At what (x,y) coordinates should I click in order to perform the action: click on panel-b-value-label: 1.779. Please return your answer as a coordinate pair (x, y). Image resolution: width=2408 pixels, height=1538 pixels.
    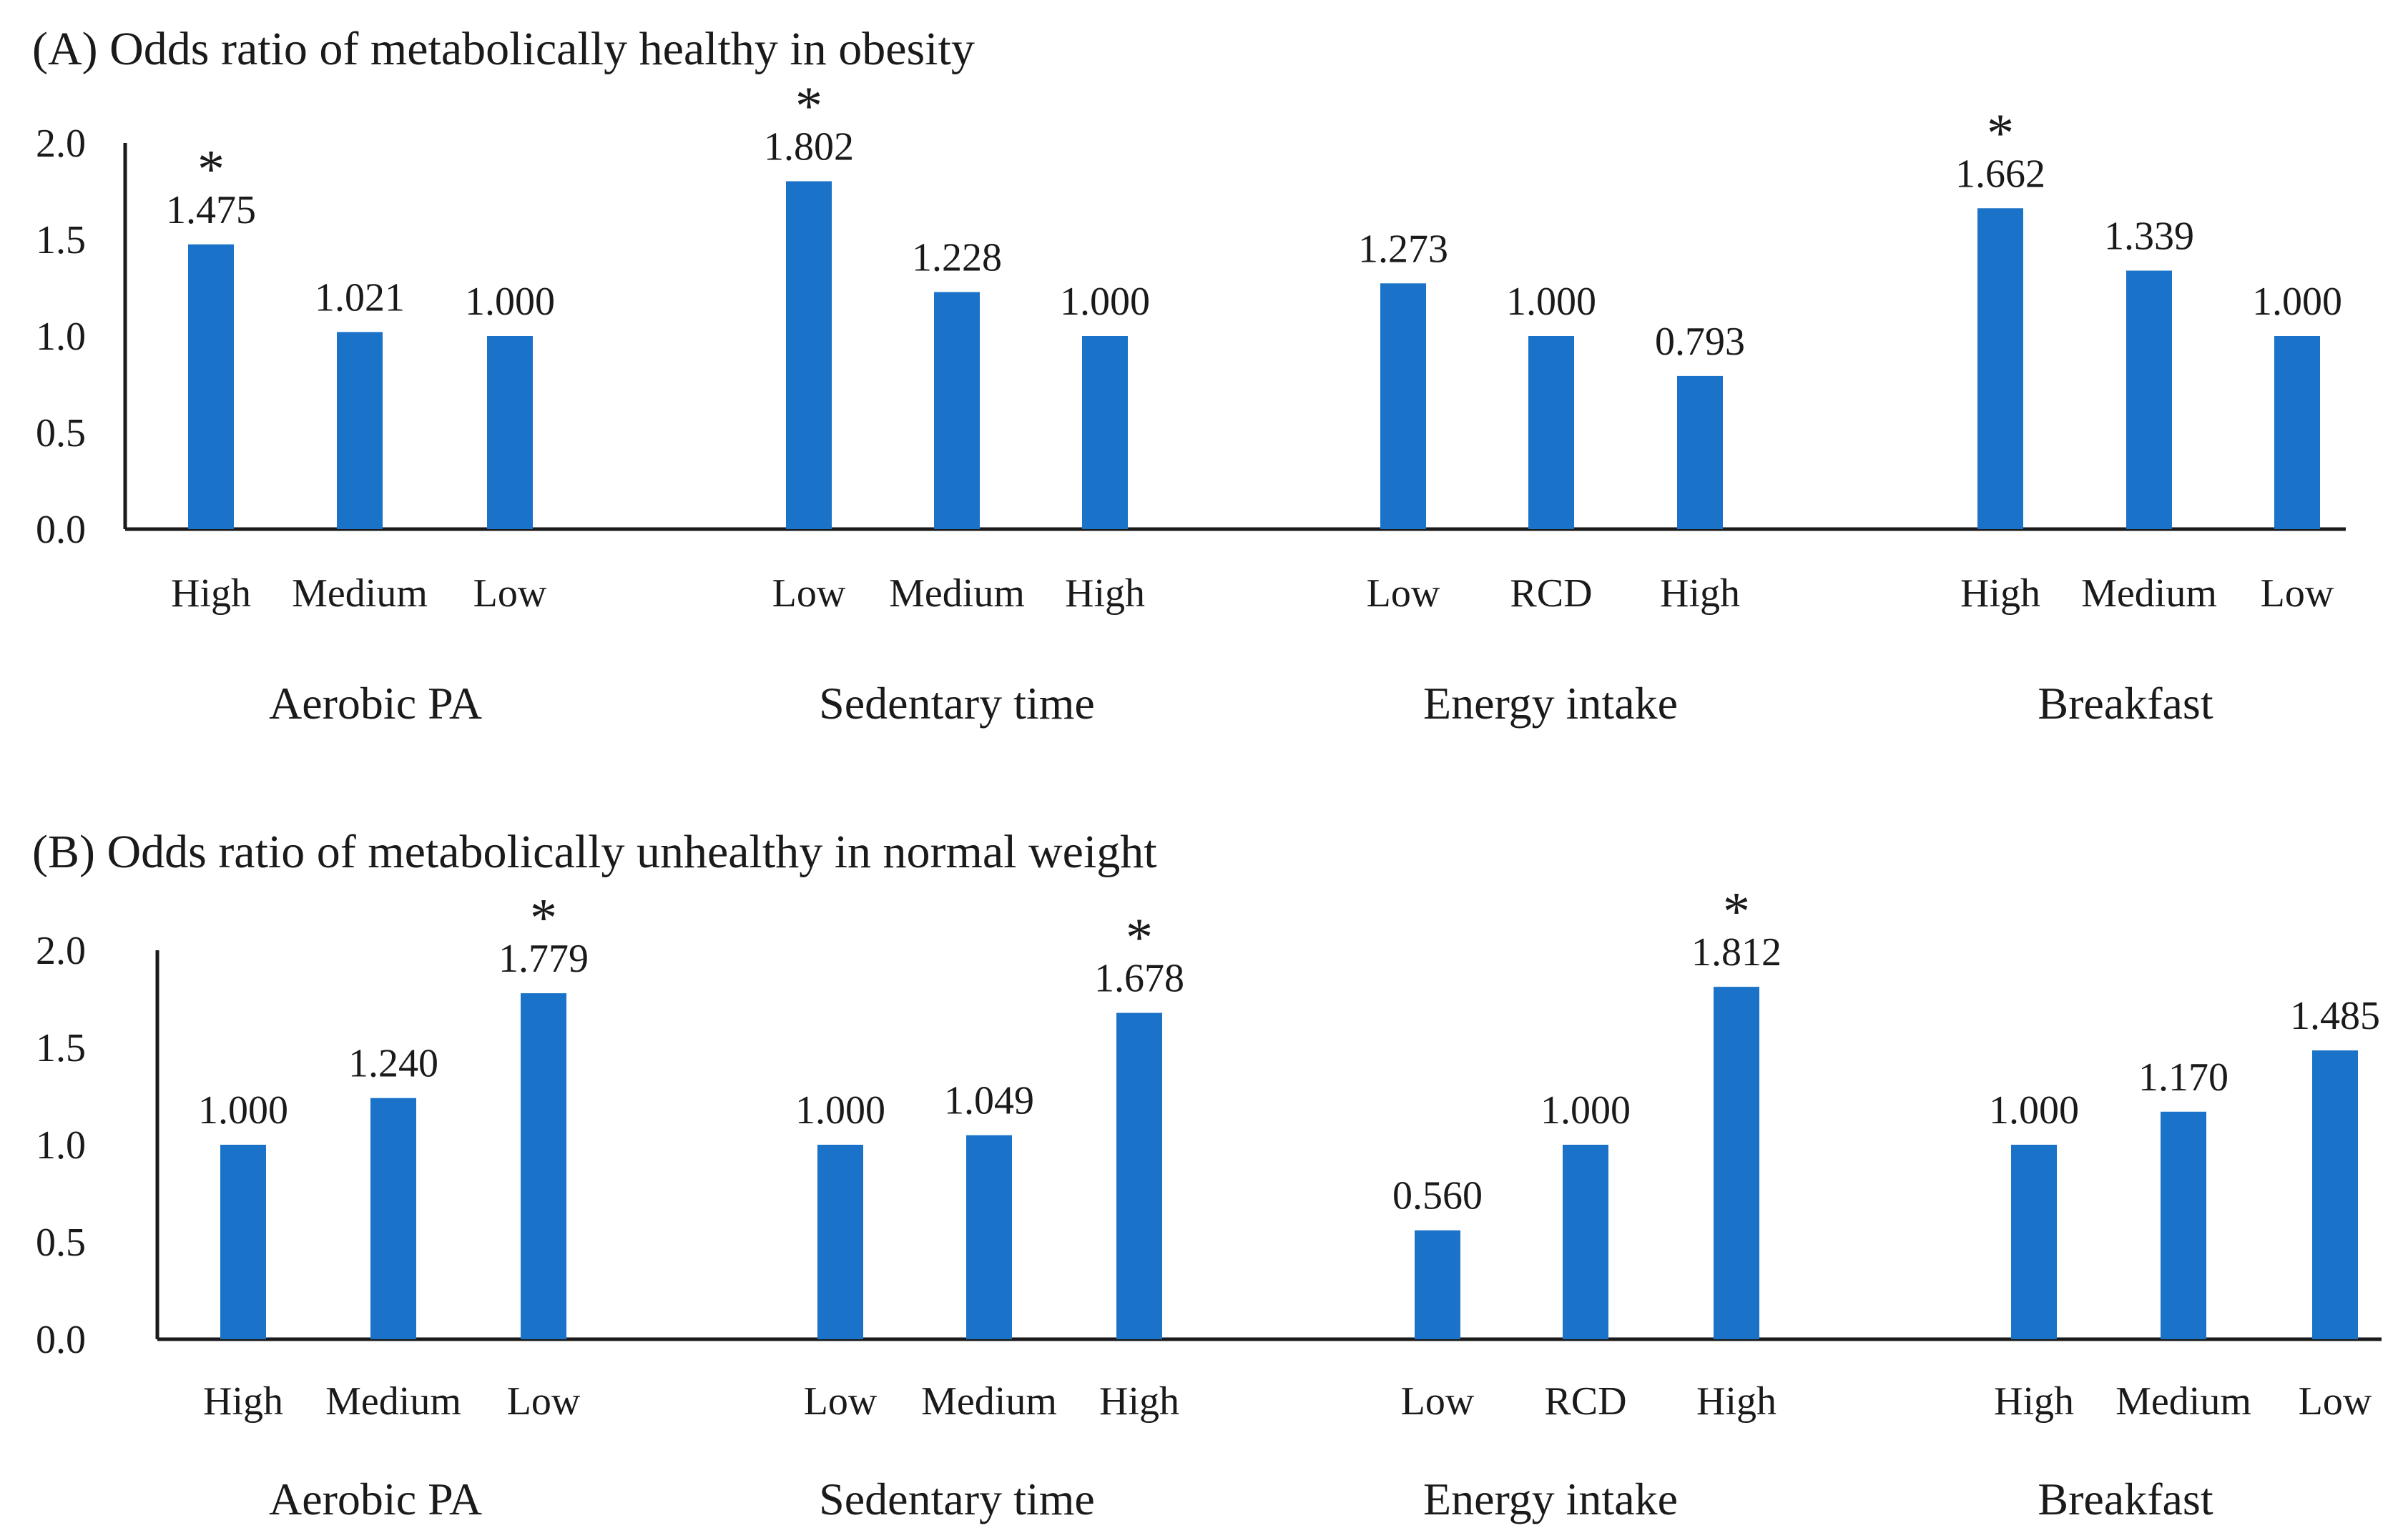
    Looking at the image, I should click on (543, 959).